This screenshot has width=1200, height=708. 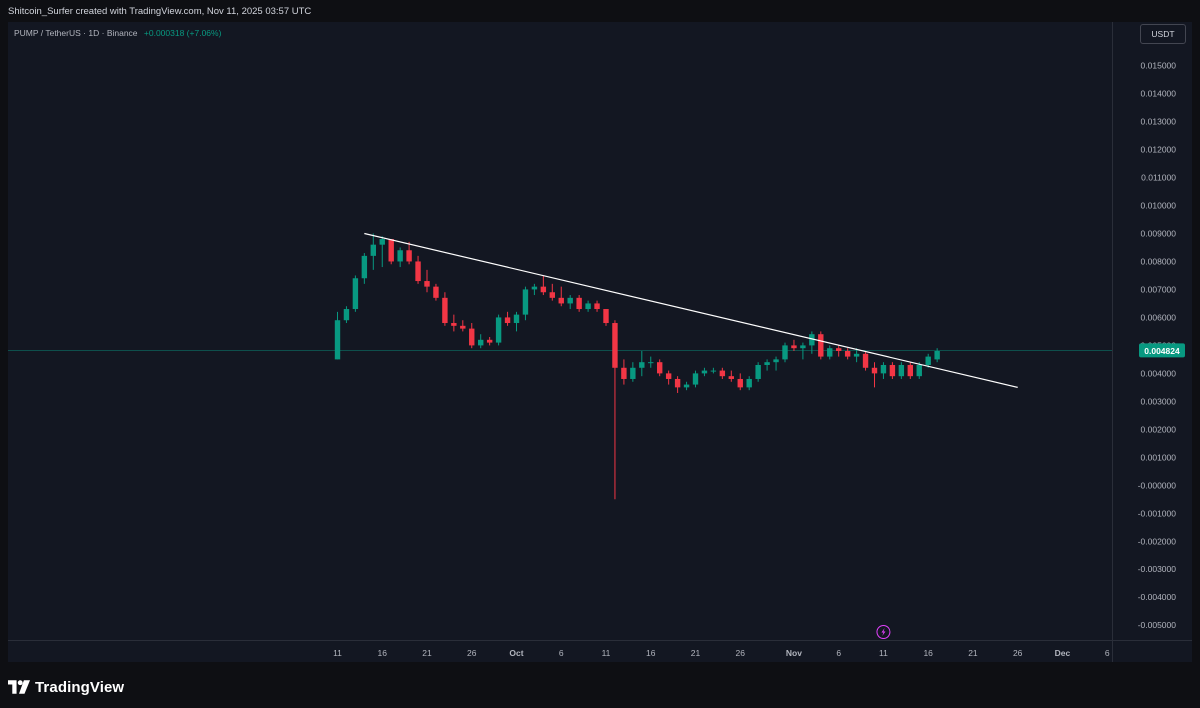 What do you see at coordinates (182, 33) in the screenshot?
I see `symbol-change: +0.000318 (+7.06%)` at bounding box center [182, 33].